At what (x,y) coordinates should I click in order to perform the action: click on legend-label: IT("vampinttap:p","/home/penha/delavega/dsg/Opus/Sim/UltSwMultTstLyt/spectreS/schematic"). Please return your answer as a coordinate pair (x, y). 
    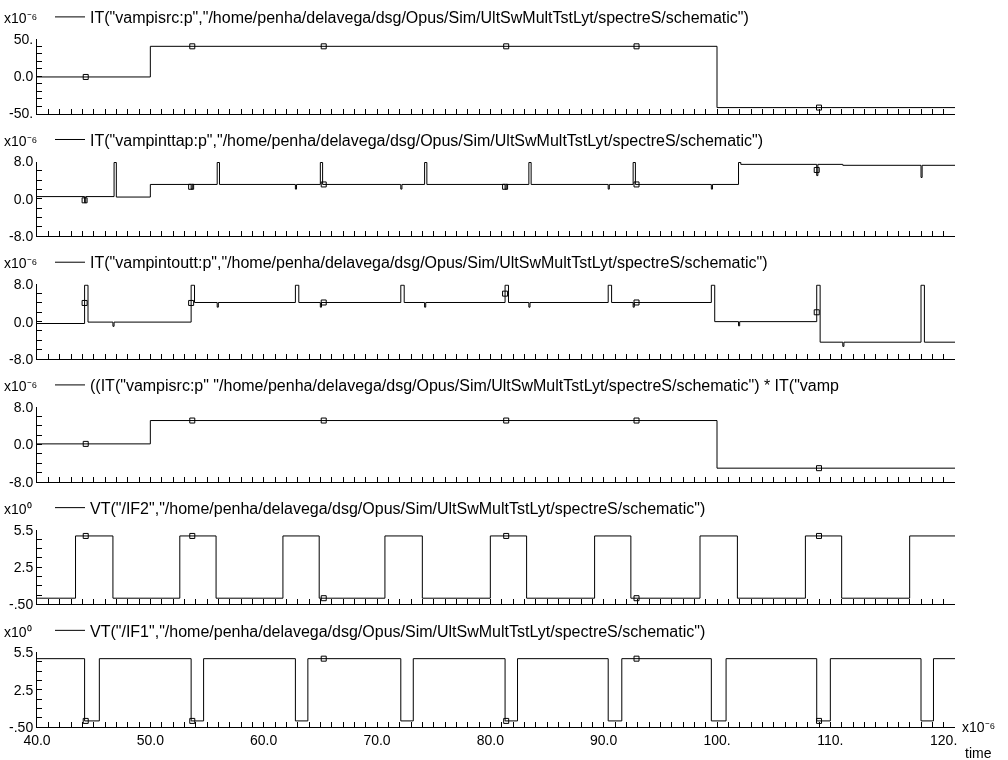
    Looking at the image, I should click on (427, 140).